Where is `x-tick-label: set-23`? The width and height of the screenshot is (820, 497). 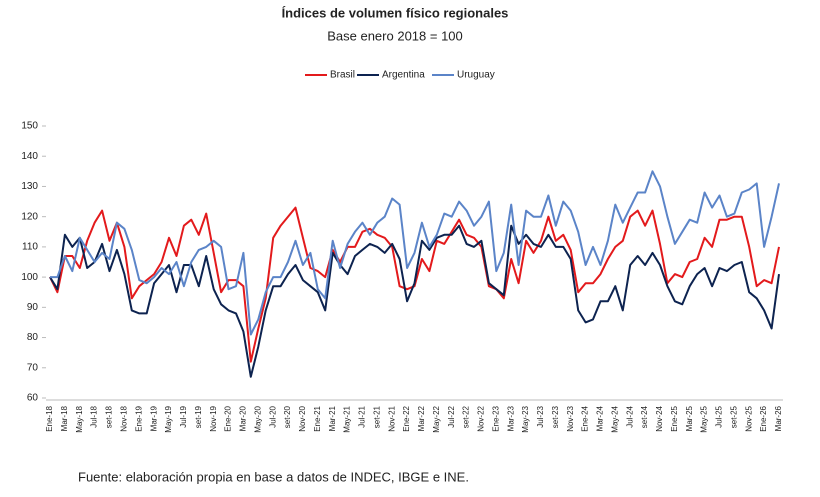 x-tick-label: set-23 is located at coordinates (555, 416).